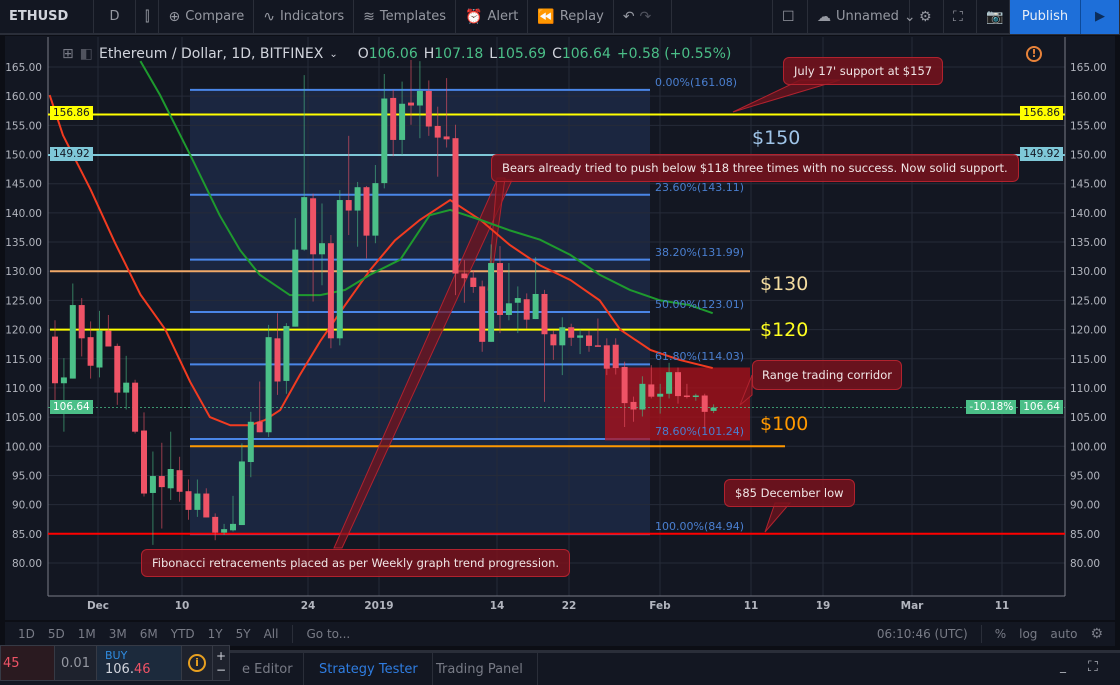 The image size is (1120, 685). I want to click on price-tag-right: 156.86, so click(1041, 113).